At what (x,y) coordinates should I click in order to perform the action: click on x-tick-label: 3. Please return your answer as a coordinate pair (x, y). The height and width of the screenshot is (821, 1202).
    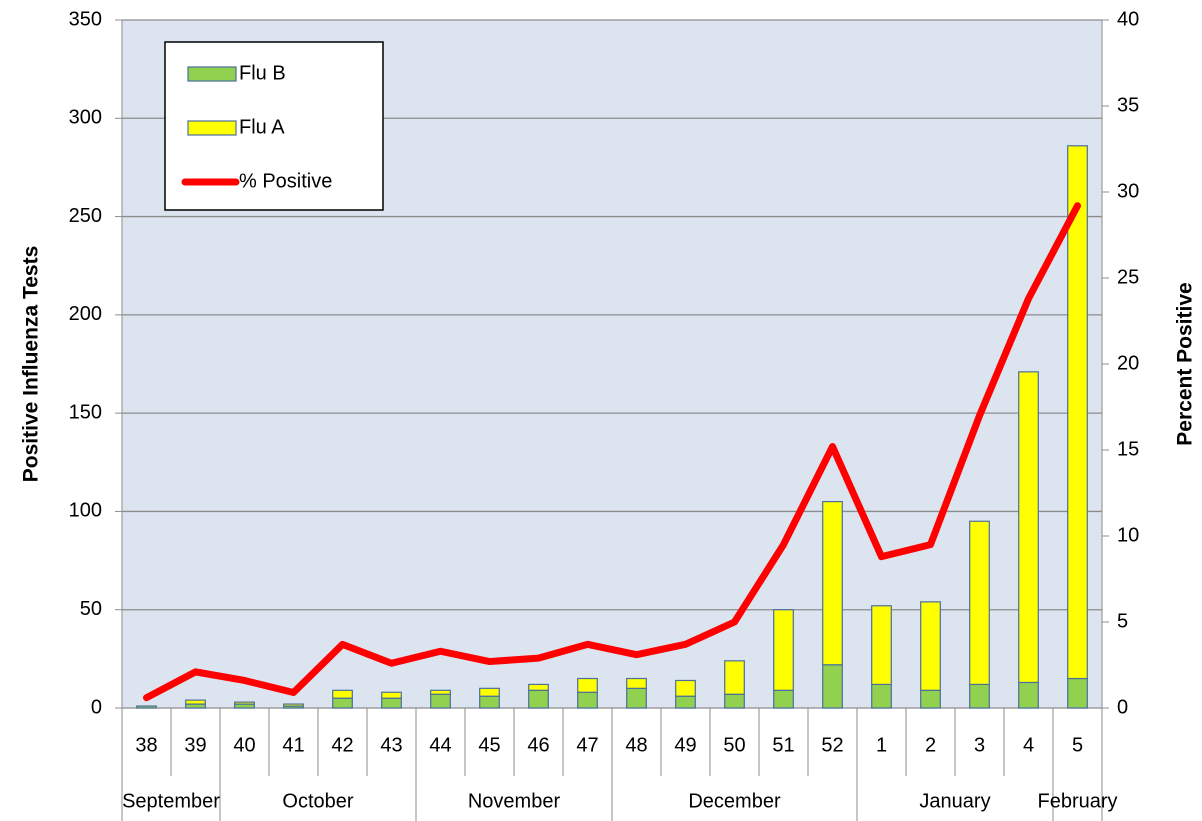
    Looking at the image, I should click on (979, 745).